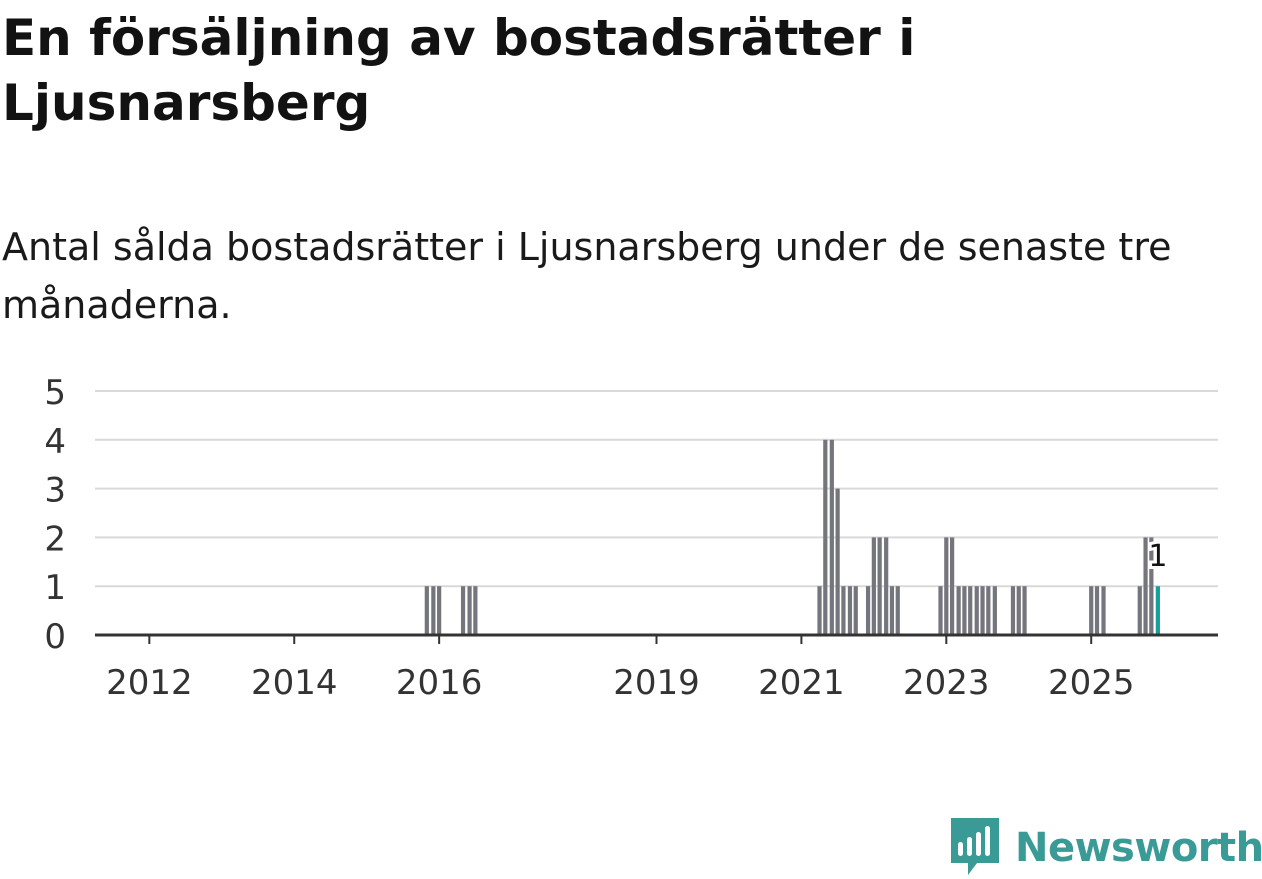 Image resolution: width=1262 pixels, height=879 pixels. I want to click on x-axis-ticks: 2012 2014 2016 2019 2021 2023 2025, so click(620, 669).